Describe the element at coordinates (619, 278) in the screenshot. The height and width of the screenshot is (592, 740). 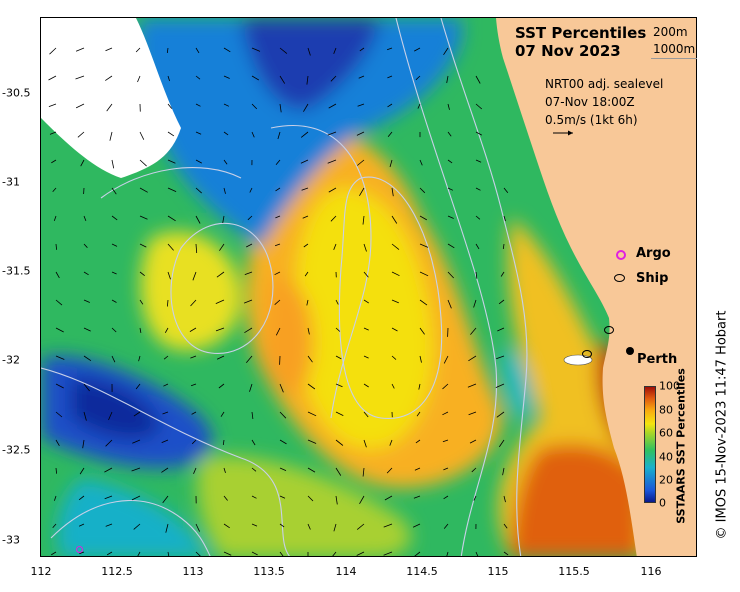
I see `ship-legend-icon` at that location.